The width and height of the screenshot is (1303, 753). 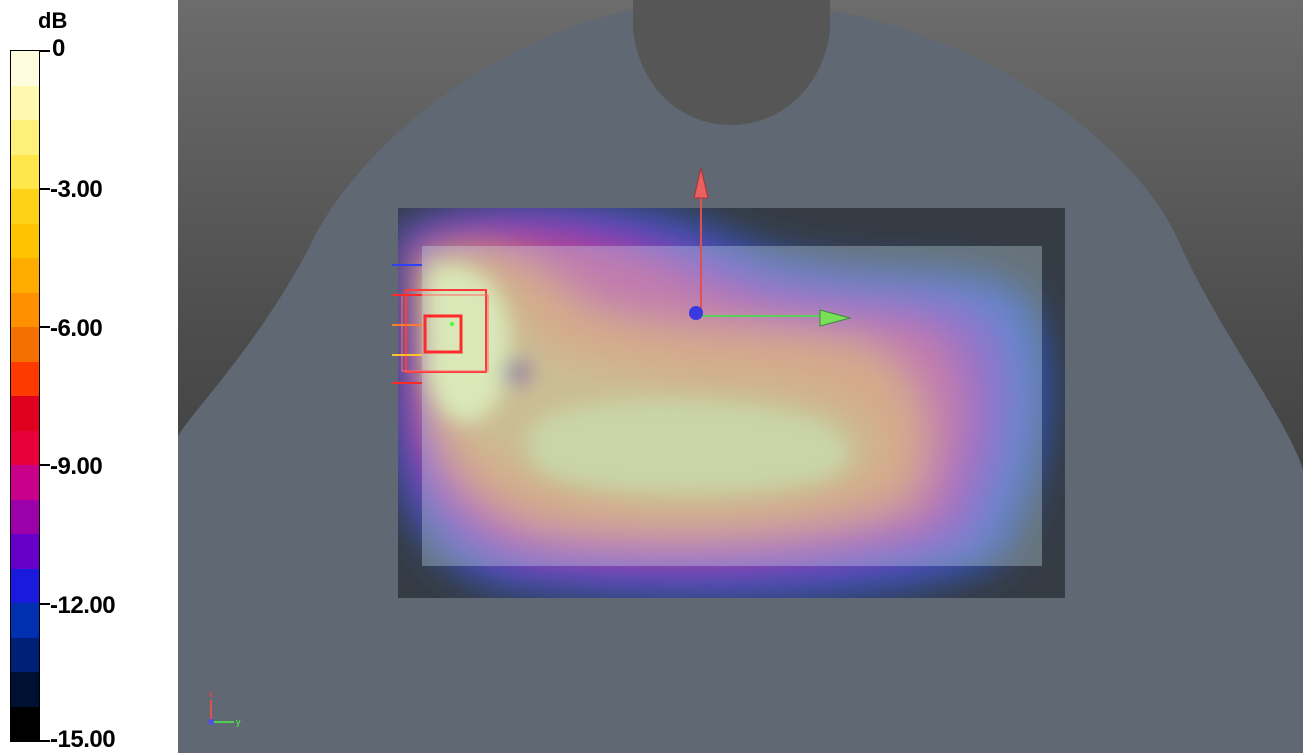 What do you see at coordinates (89, 376) in the screenshot?
I see `colorbar-panel: dB 0 -3.00 -6.00 -9.00 -12.00 -15.00` at bounding box center [89, 376].